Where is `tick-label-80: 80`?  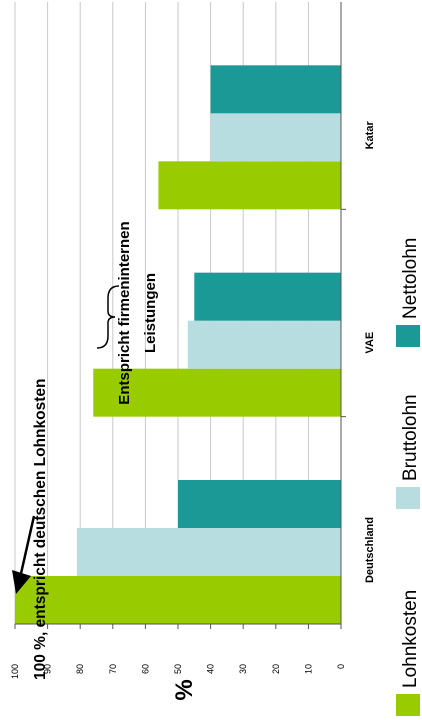 tick-label-80: 80 is located at coordinates (80, 669).